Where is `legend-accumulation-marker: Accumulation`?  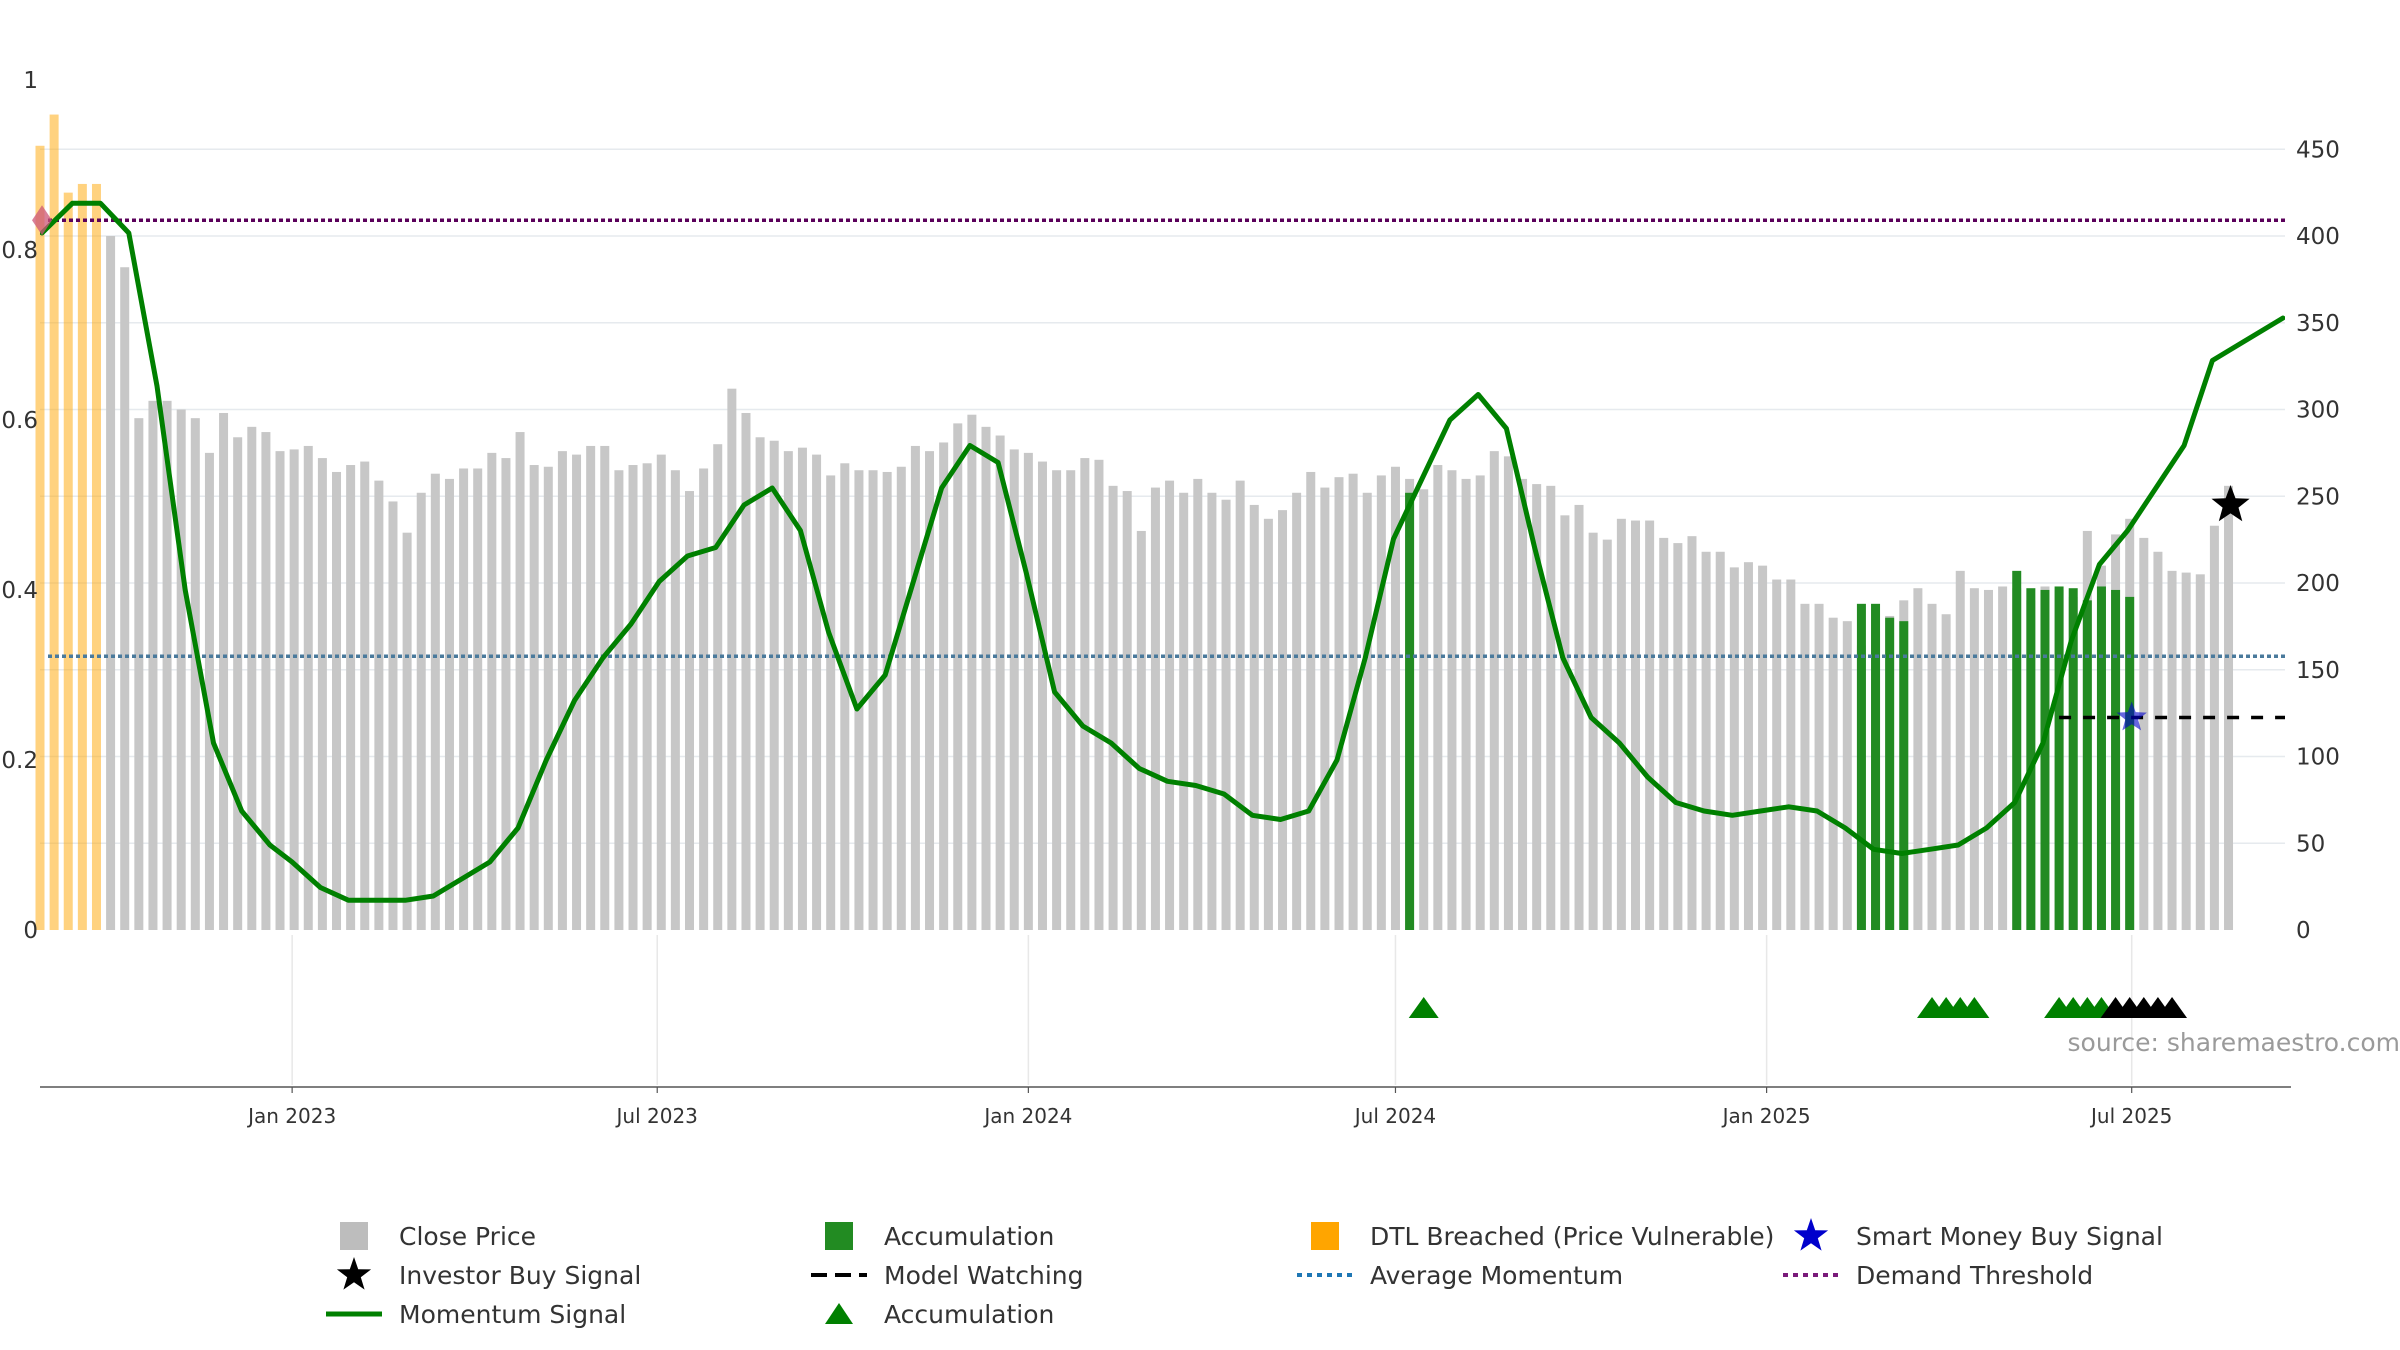 legend-accumulation-marker: Accumulation is located at coordinates (928, 1314).